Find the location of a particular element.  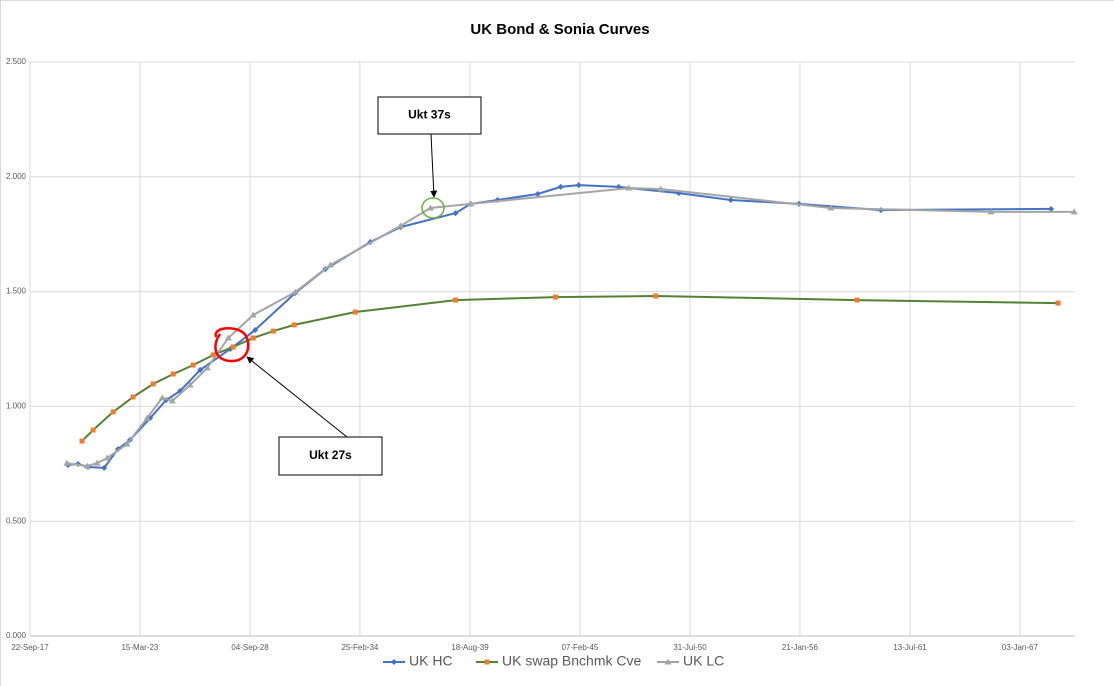

chart-title: UK Bond & Sonia Curves is located at coordinates (559, 29).